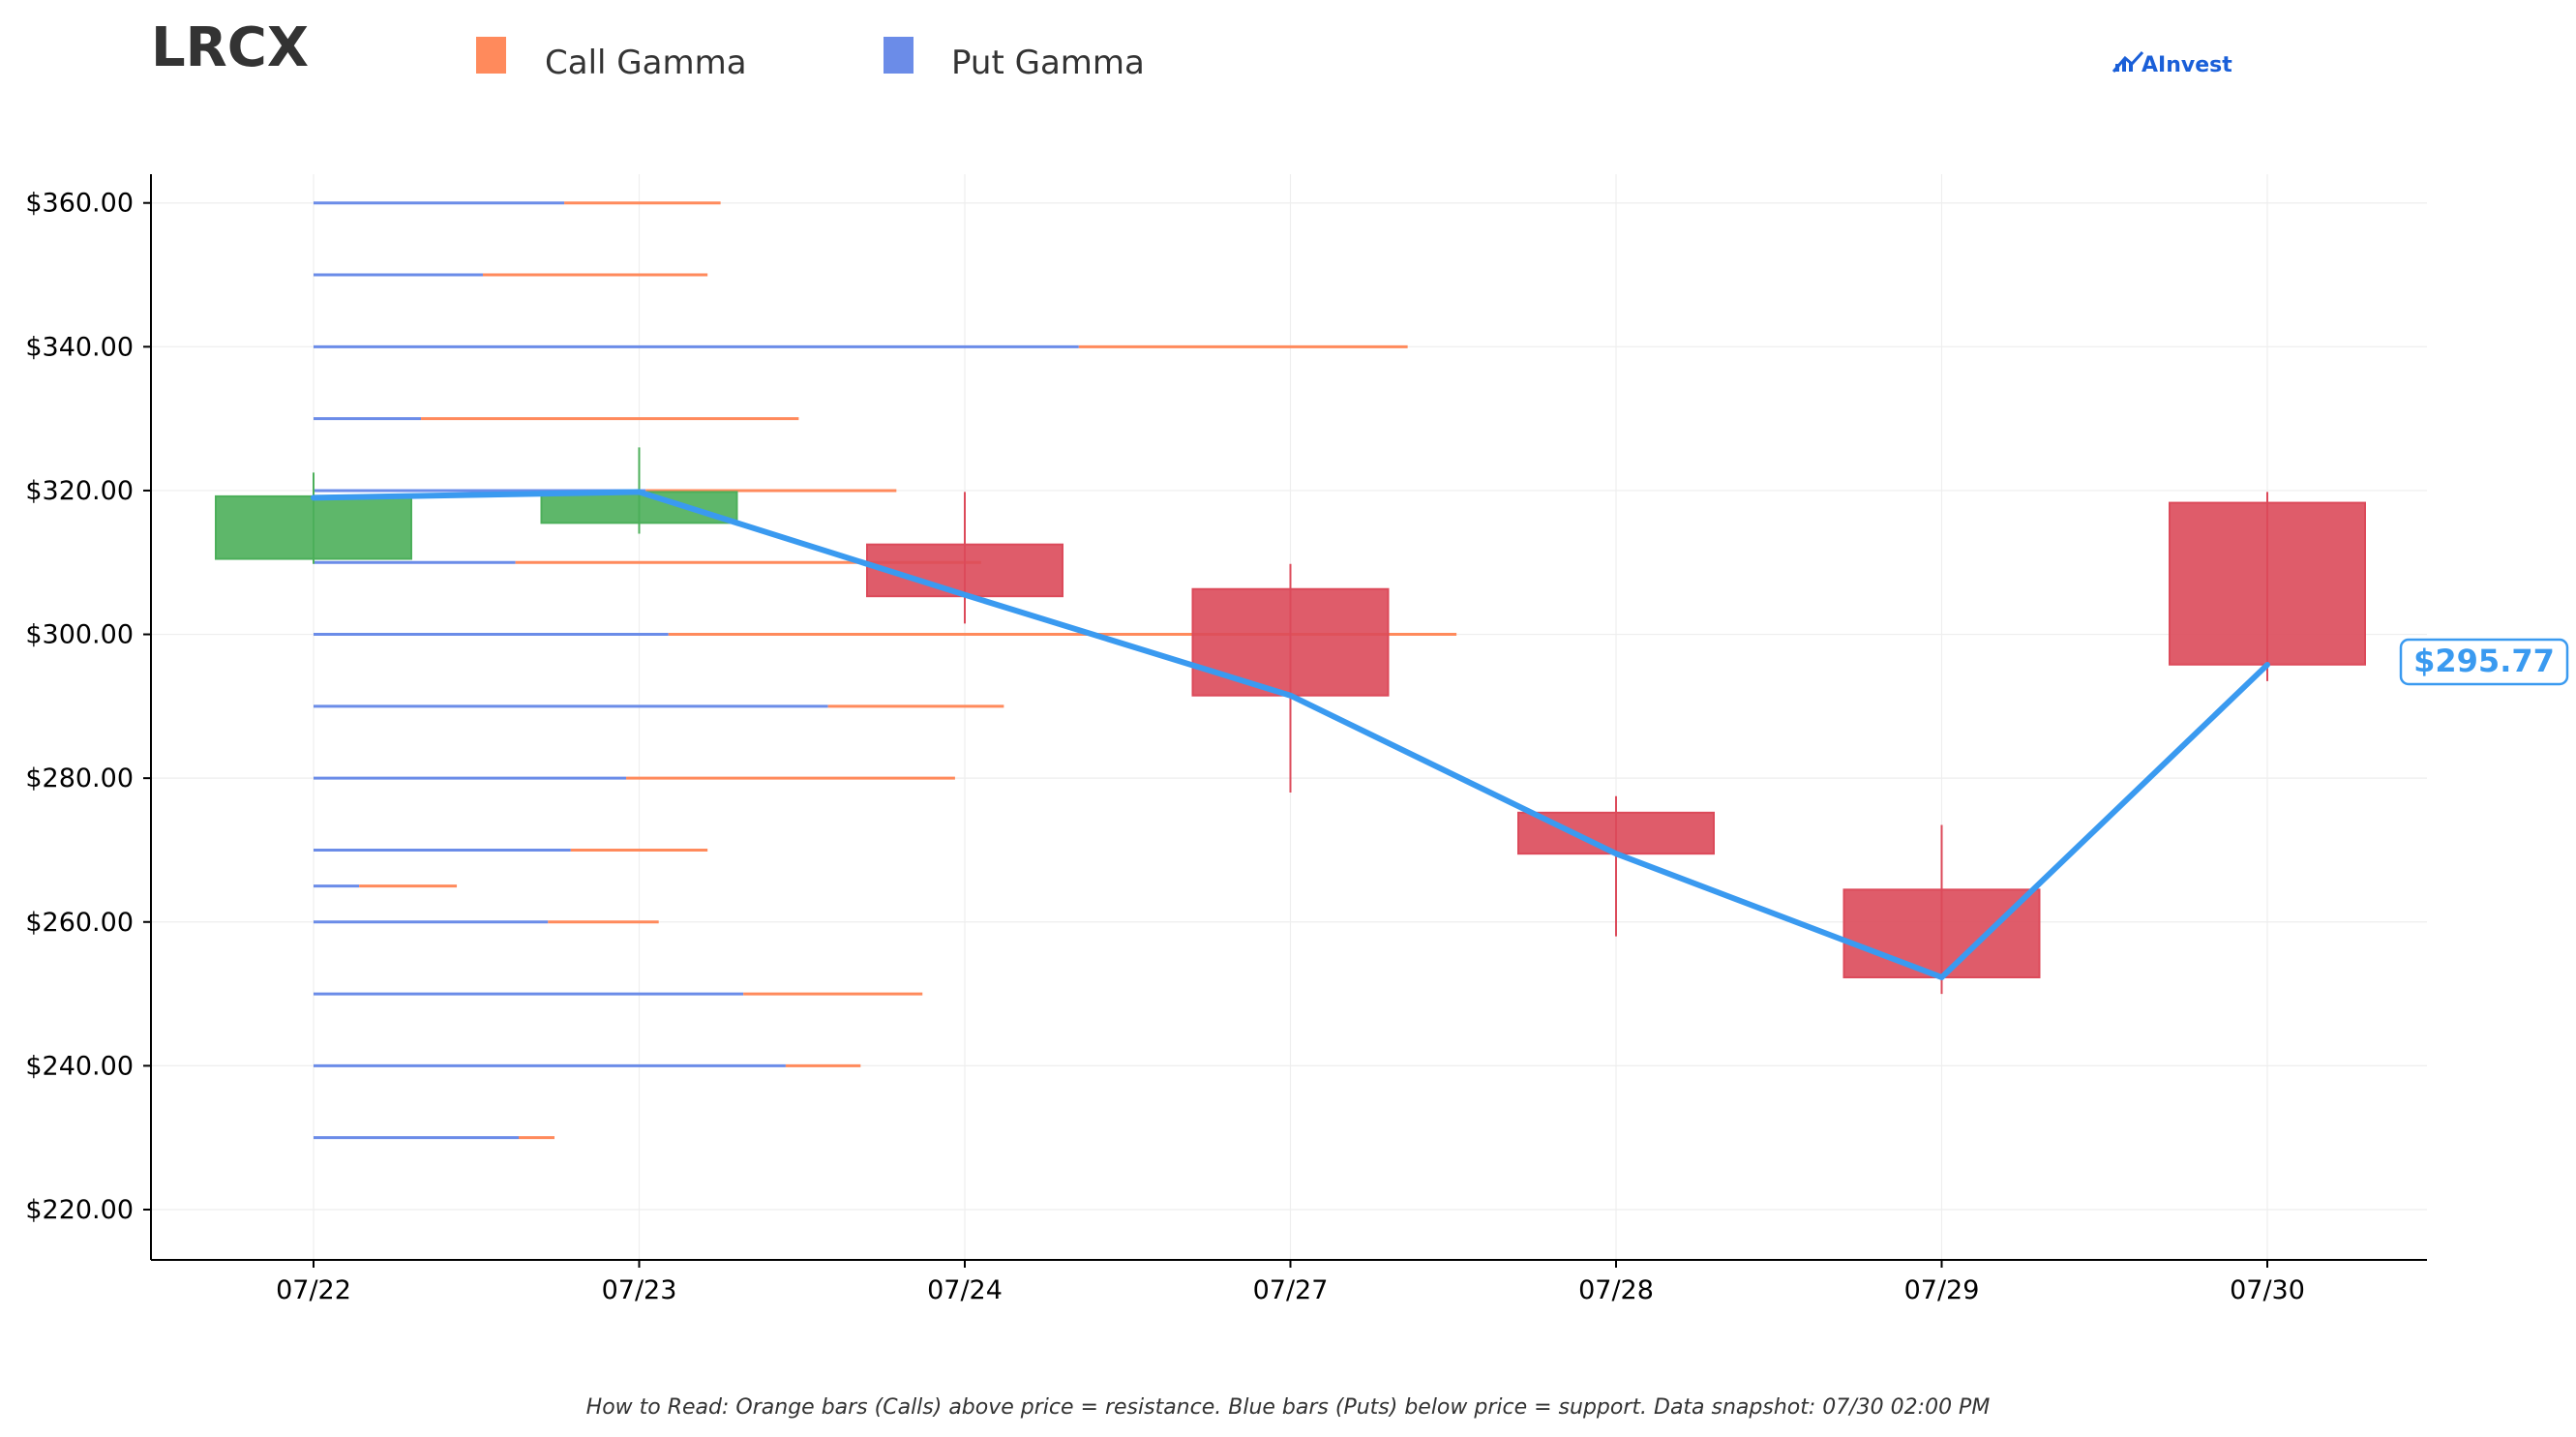  What do you see at coordinates (230, 47) in the screenshot?
I see `ticker-title: LRCX` at bounding box center [230, 47].